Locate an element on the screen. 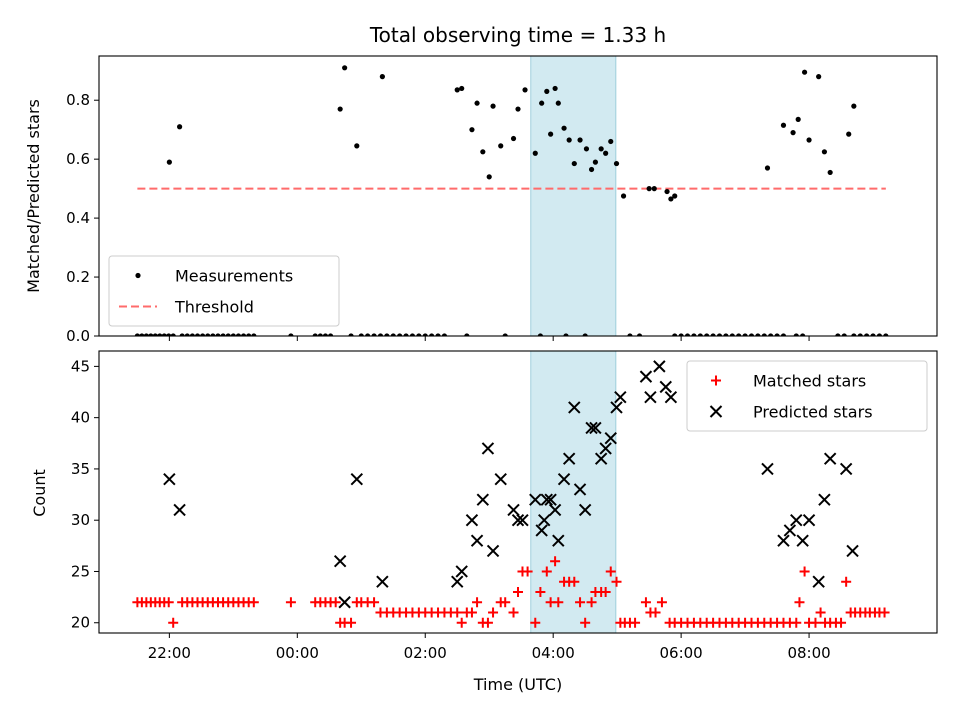  chart-title: Total observing time = 1.33 h is located at coordinates (517, 35).